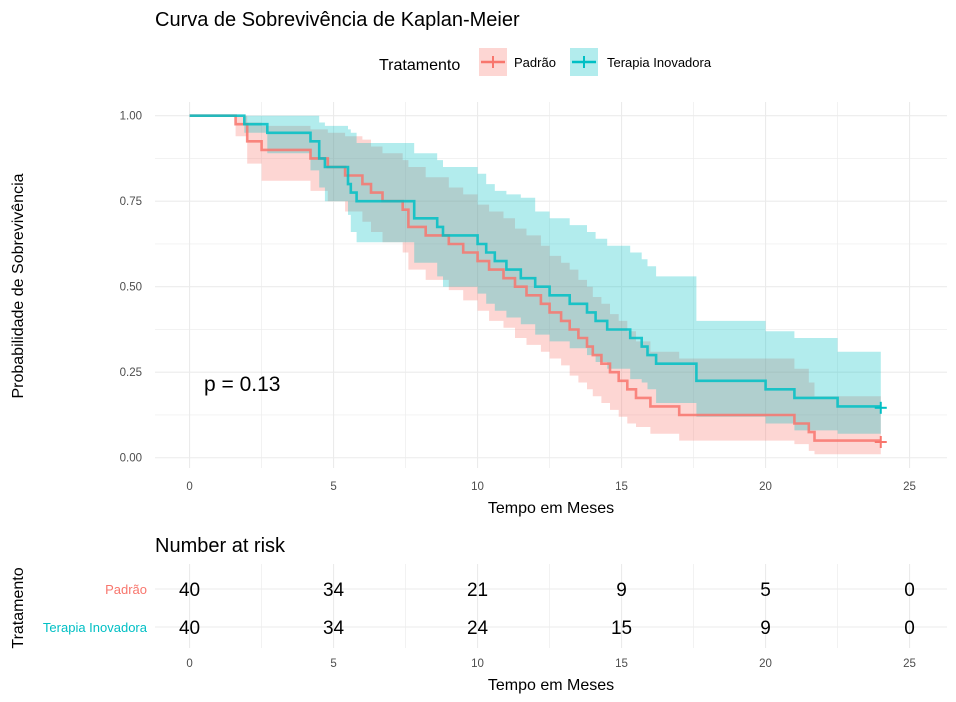 The width and height of the screenshot is (956, 702). Describe the element at coordinates (333, 664) in the screenshot. I see `risk-x-tick-label: 5` at that location.